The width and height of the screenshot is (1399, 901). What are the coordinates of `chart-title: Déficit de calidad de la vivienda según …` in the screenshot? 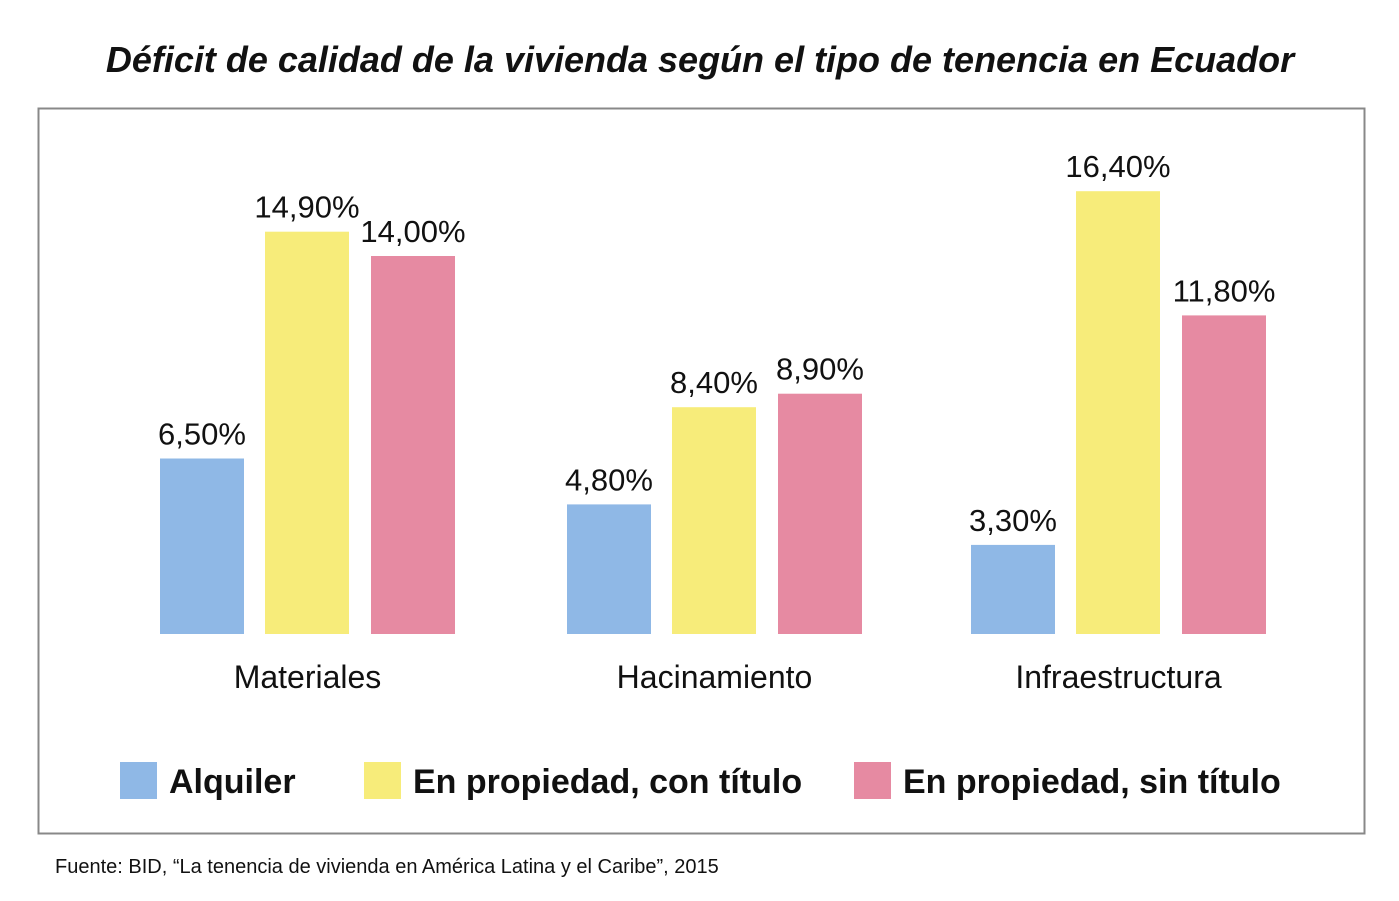 It's located at (701, 59).